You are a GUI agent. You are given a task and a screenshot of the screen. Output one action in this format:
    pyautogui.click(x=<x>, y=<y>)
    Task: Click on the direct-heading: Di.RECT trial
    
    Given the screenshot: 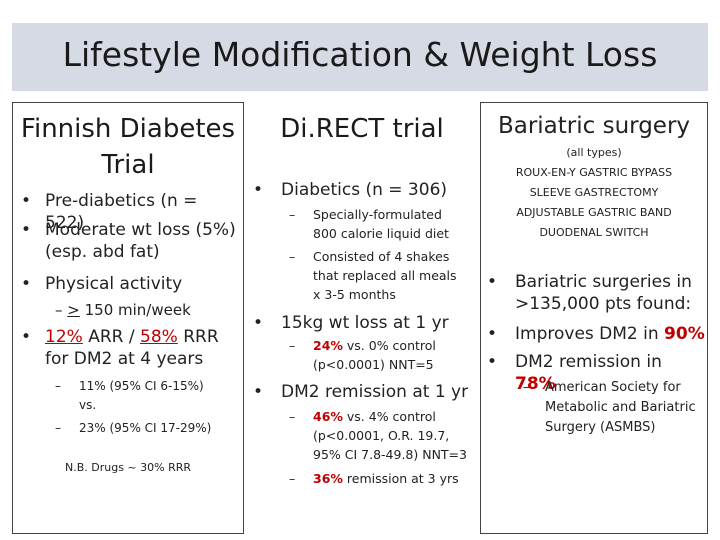 What is the action you would take?
    pyautogui.click(x=362, y=129)
    